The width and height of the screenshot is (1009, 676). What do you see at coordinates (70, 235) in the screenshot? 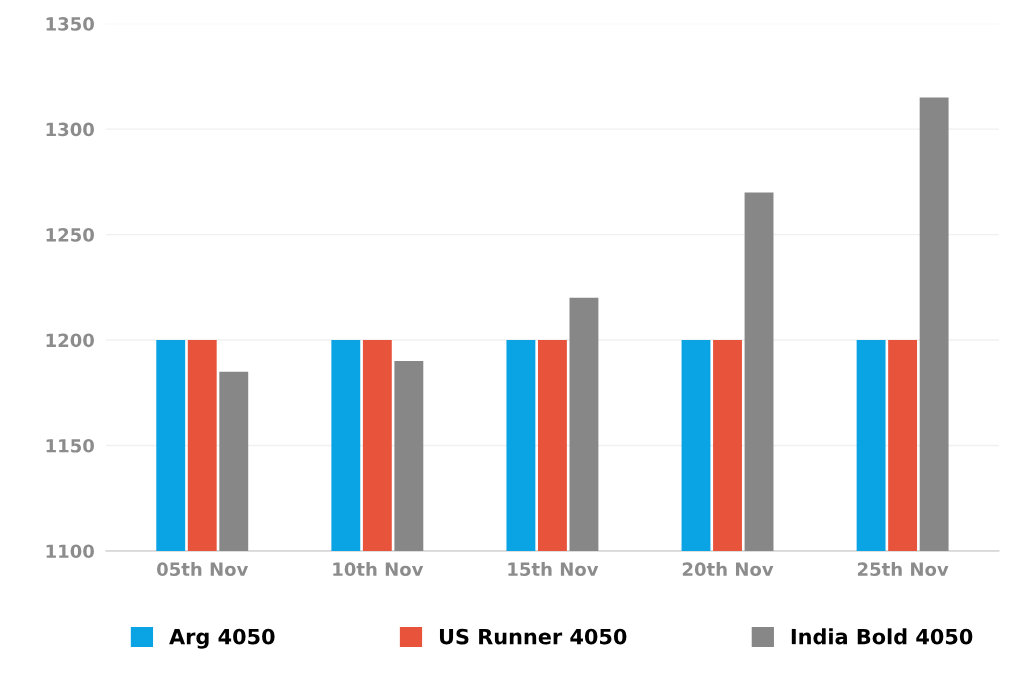
I see `y-tick-label: 1250` at bounding box center [70, 235].